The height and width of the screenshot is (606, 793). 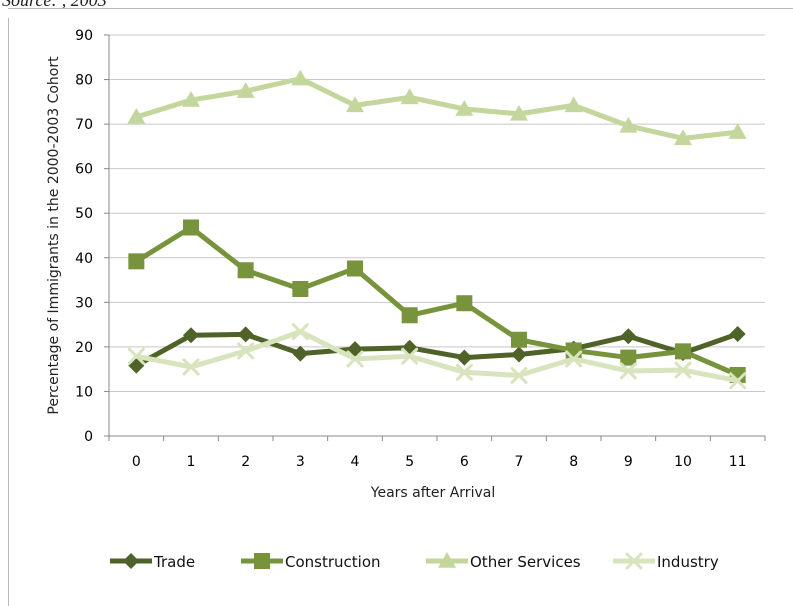 I want to click on header-fragment: Source: , 2003, so click(x=54, y=5).